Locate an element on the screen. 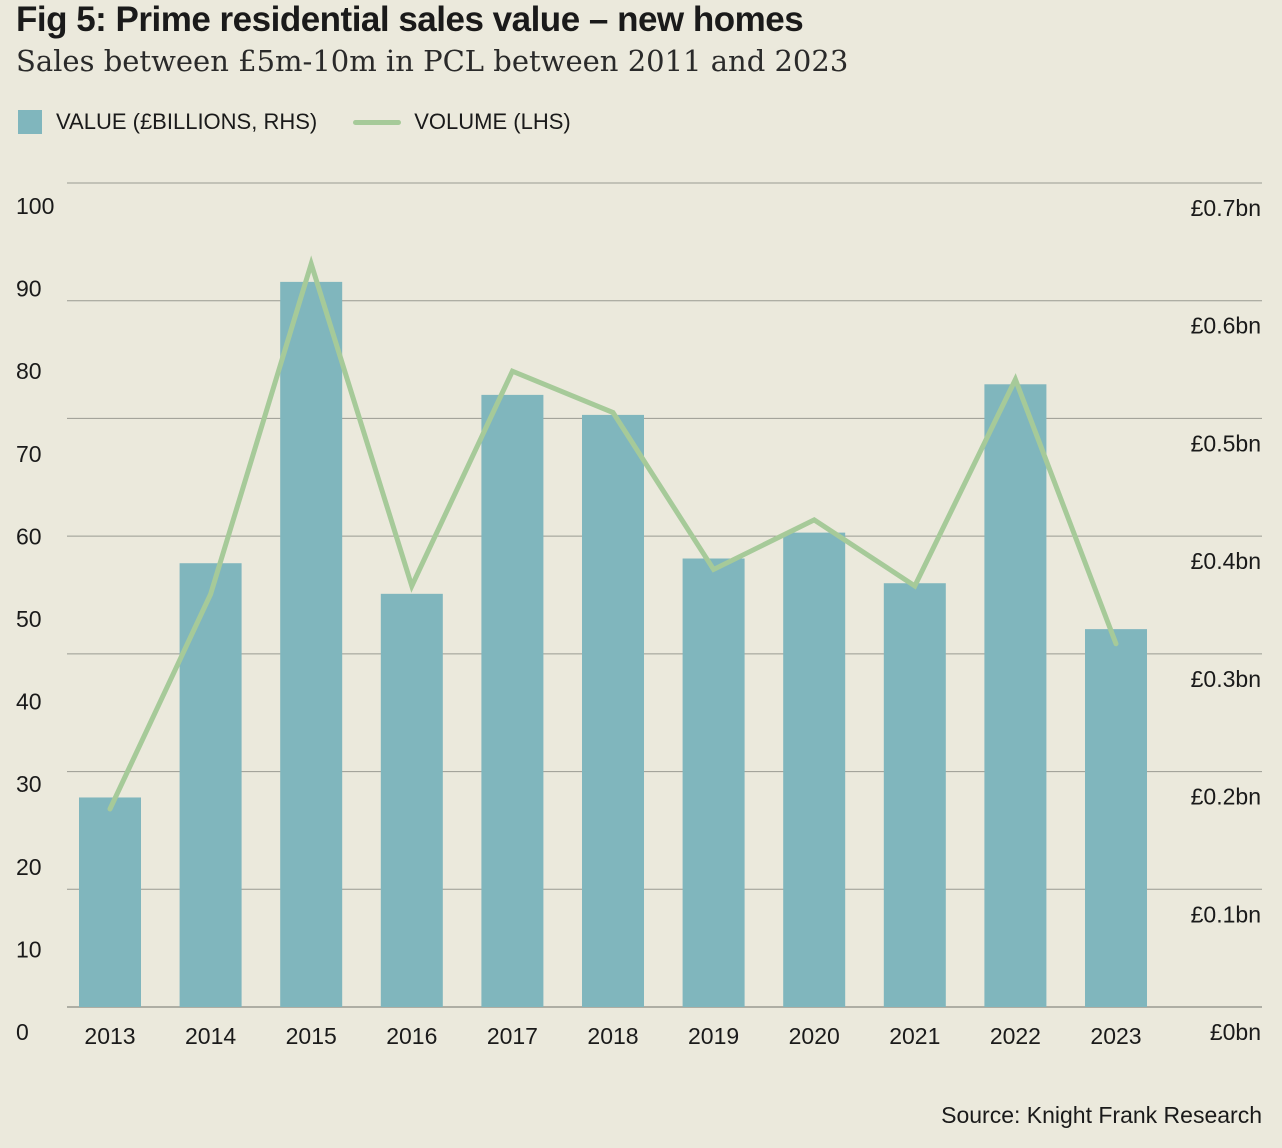 This screenshot has height=1148, width=1282. x-axis-tick-label: 2019 is located at coordinates (713, 1036).